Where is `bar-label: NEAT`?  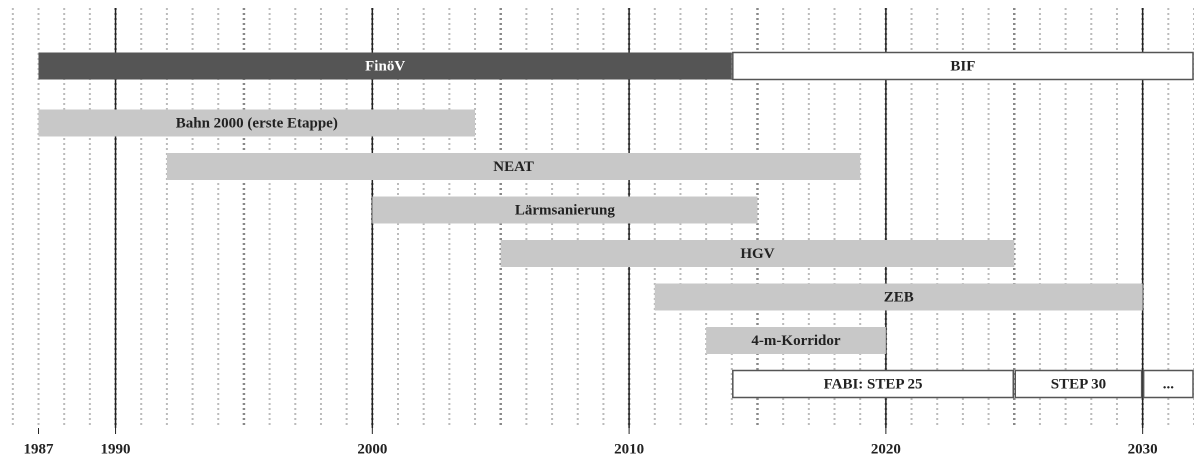
bar-label: NEAT is located at coordinates (513, 167).